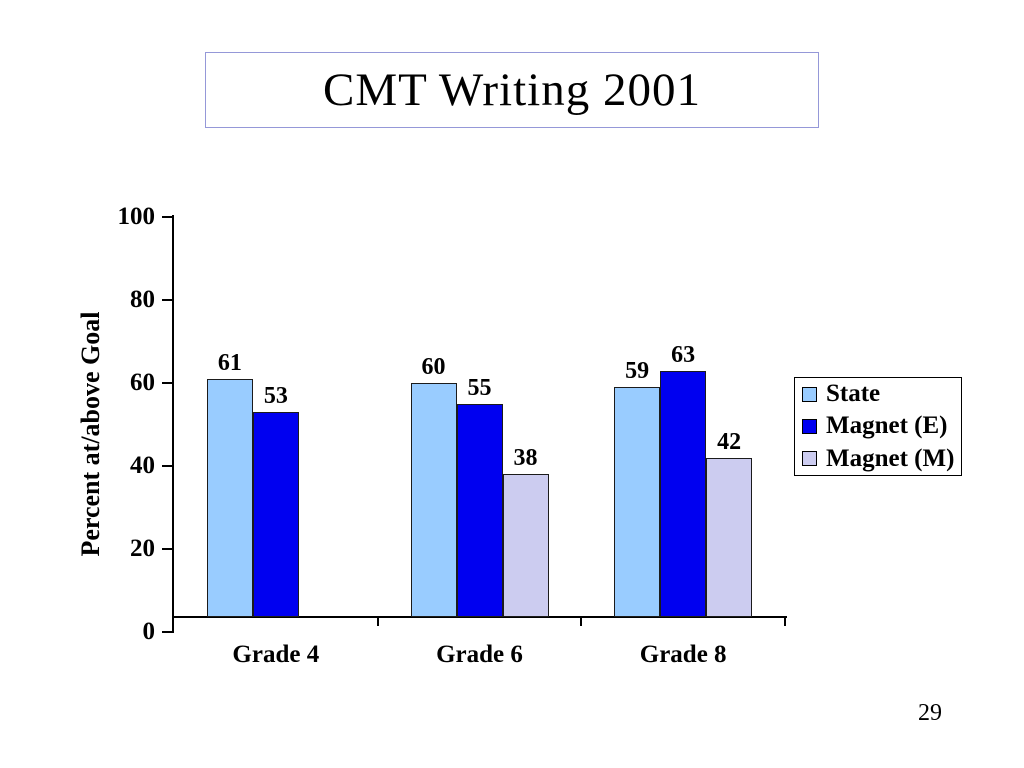 This screenshot has width=1024, height=768. Describe the element at coordinates (479, 617) in the screenshot. I see `x-axis-line` at that location.